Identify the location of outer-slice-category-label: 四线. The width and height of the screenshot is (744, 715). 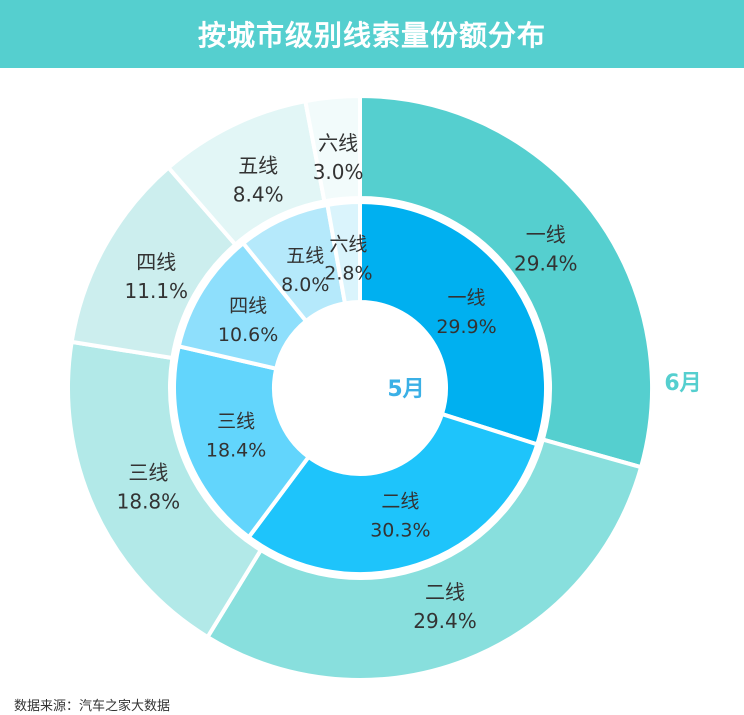
(156, 262).